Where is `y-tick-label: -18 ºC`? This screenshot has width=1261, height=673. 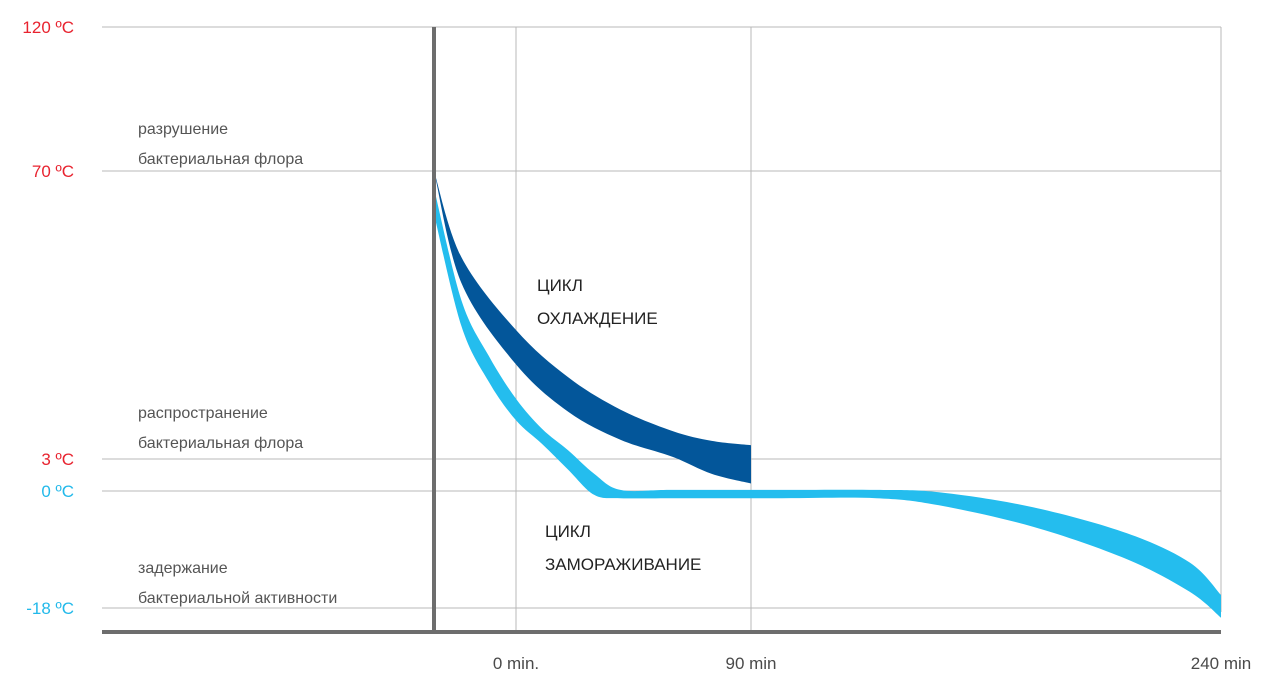 y-tick-label: -18 ºC is located at coordinates (50, 608).